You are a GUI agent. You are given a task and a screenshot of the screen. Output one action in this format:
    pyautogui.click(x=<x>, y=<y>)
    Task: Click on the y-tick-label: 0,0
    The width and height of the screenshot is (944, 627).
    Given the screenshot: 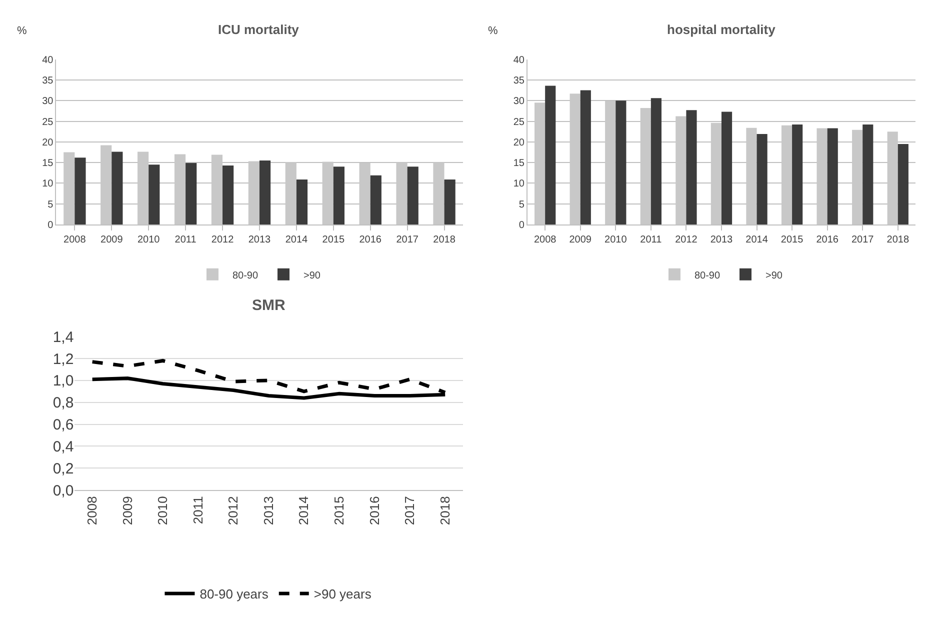 What is the action you would take?
    pyautogui.click(x=63, y=491)
    